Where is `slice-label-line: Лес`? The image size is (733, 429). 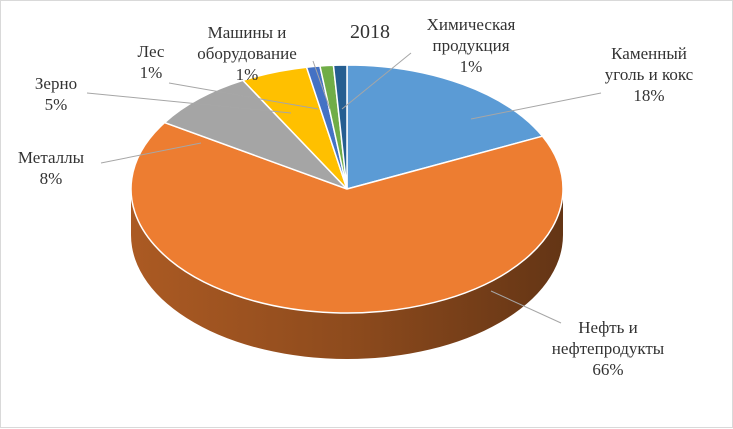
slice-label-line: Лес is located at coordinates (151, 51).